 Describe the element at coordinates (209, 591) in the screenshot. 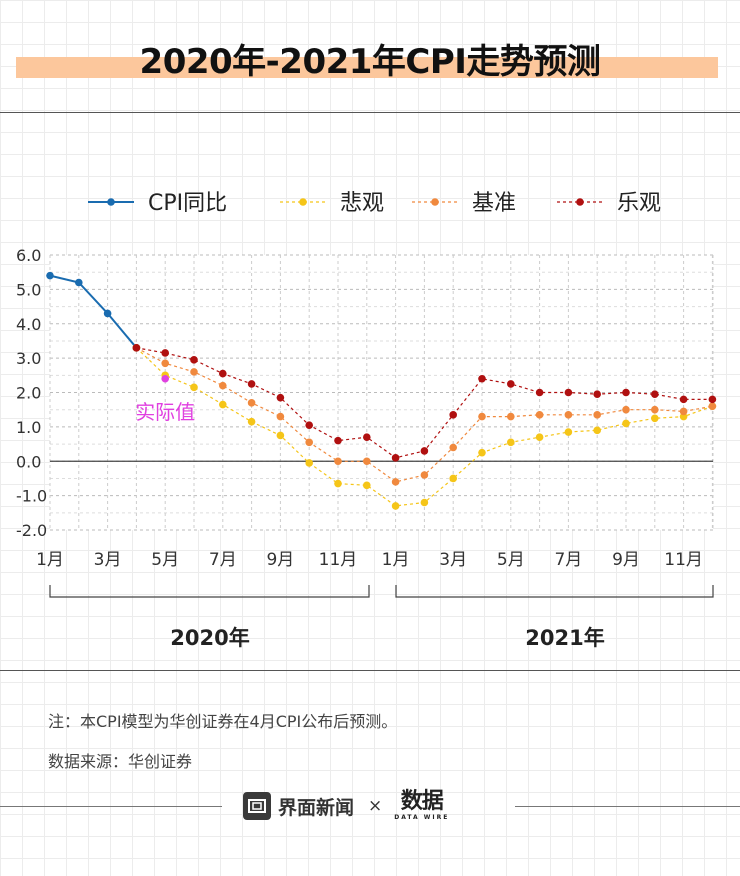

I see `year-bracket-2020` at that location.